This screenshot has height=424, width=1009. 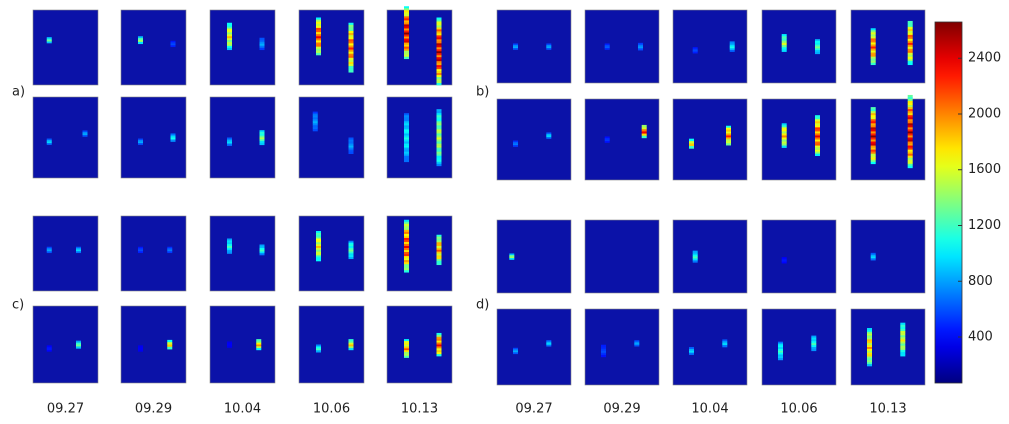 What do you see at coordinates (709, 409) in the screenshot?
I see `date-label: 10.04` at bounding box center [709, 409].